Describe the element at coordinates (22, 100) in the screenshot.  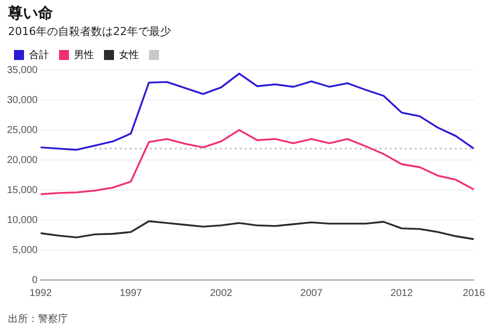
I see `y-tick-label: 30,000` at that location.